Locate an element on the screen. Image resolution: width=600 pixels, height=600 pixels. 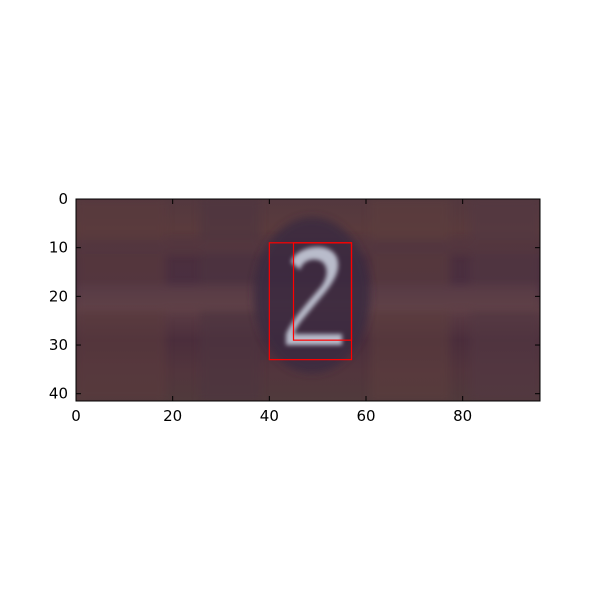
y-tick-label: 0 is located at coordinates (63, 199).